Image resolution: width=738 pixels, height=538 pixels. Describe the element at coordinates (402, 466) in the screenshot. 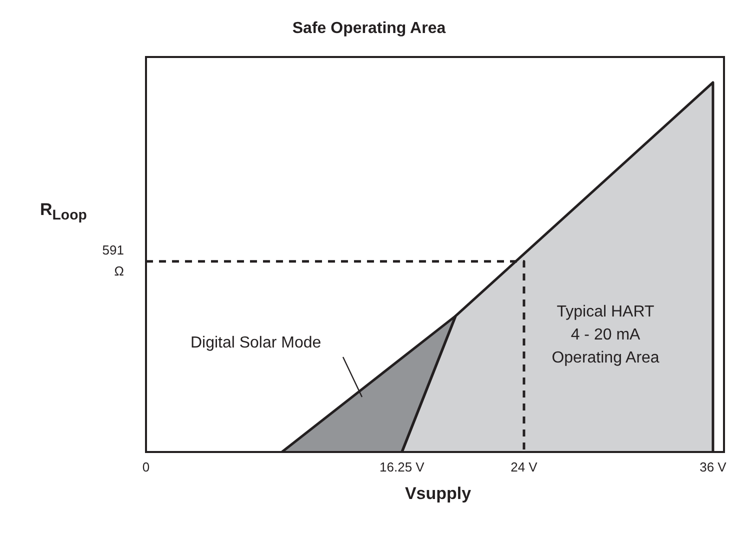

I see `x-tick-label: 16.25 V` at that location.